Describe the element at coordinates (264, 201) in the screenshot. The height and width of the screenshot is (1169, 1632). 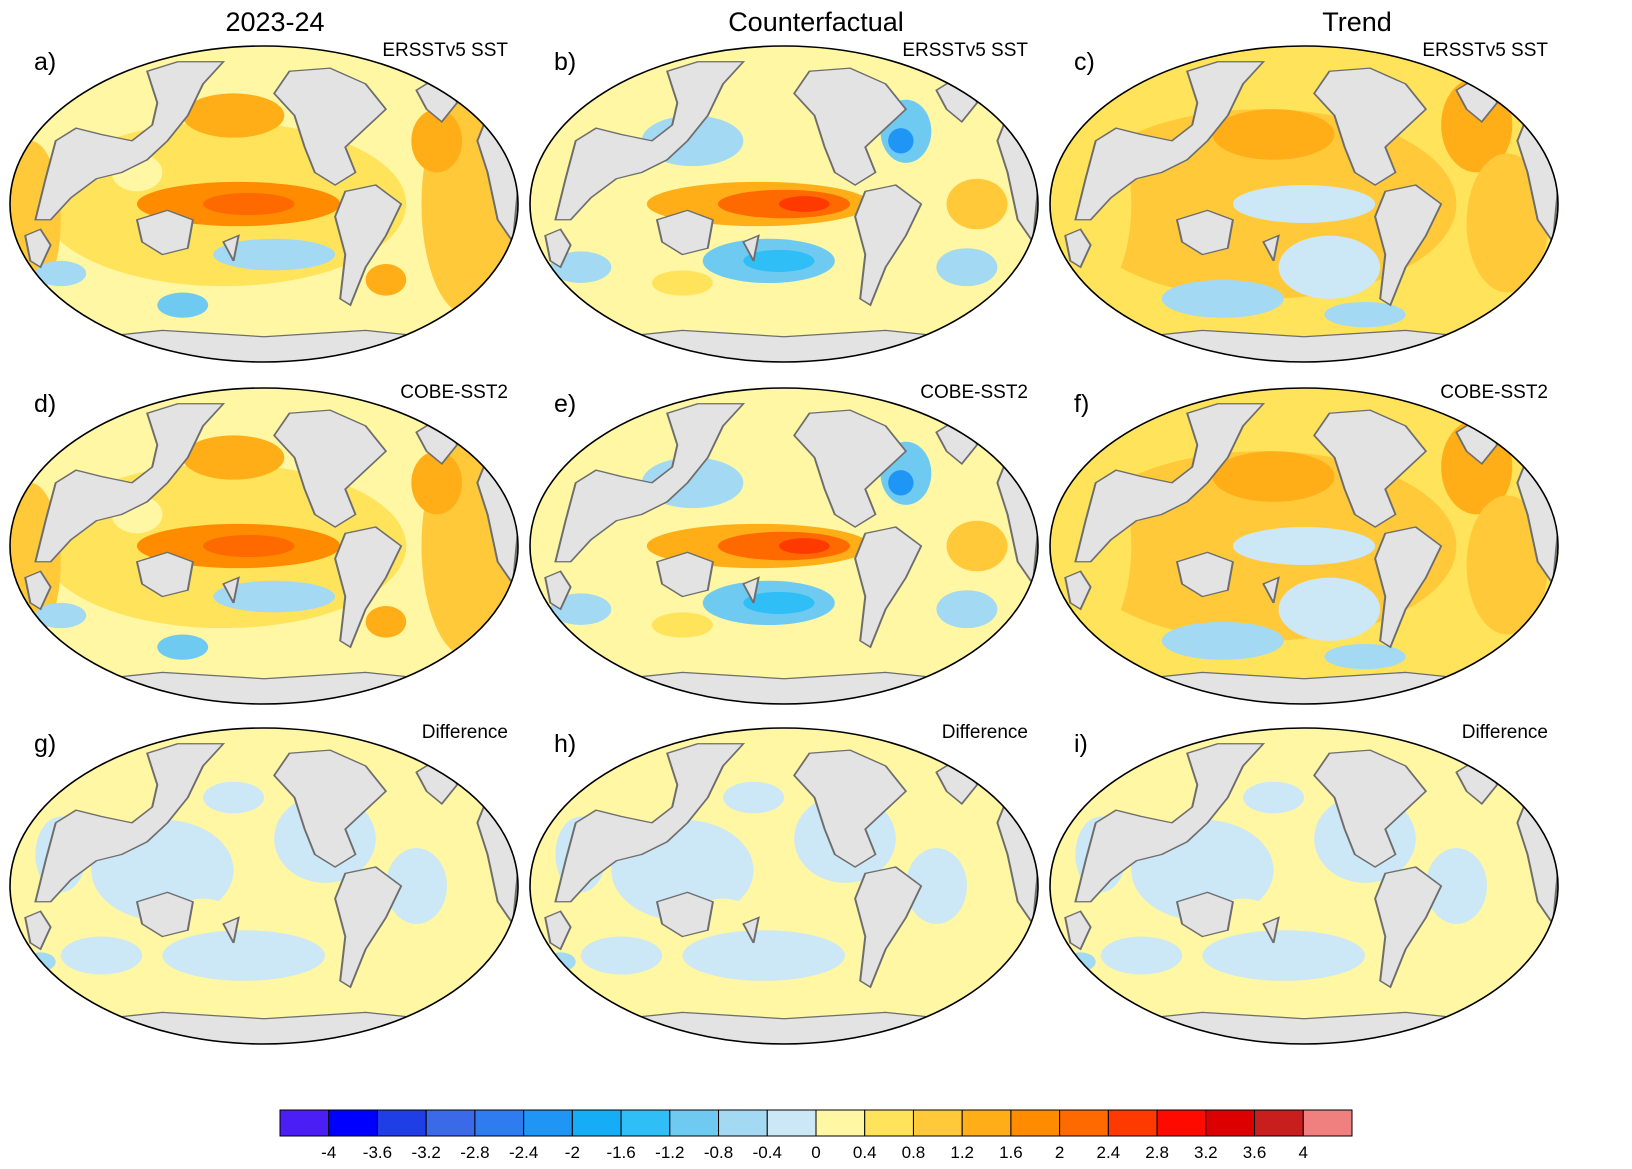
I see `map-panel: a) ERSSTv5 SST` at that location.